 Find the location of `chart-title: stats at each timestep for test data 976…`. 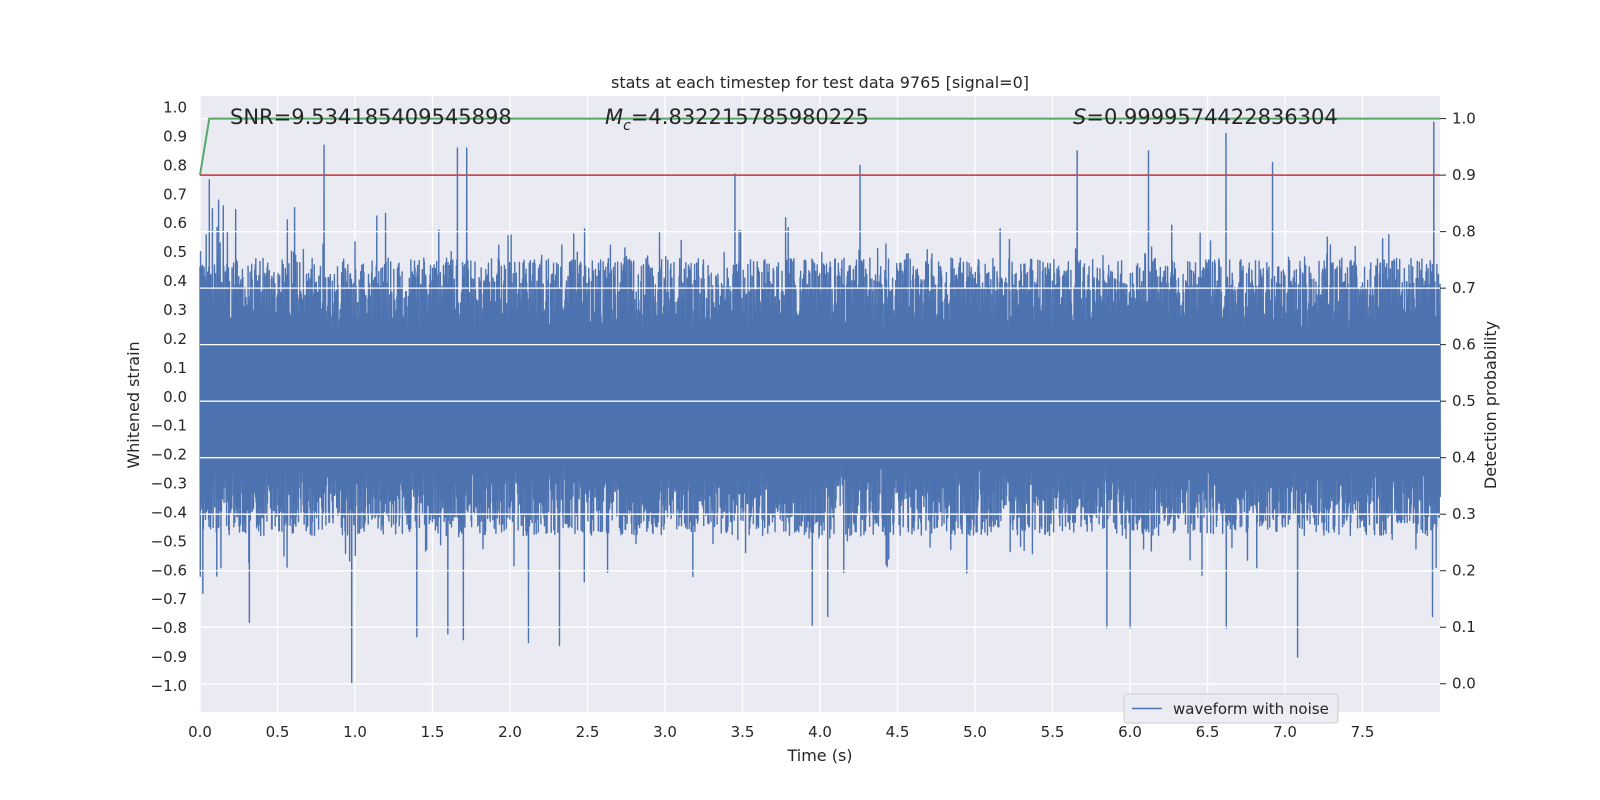

chart-title: stats at each timestep for test data 976… is located at coordinates (820, 82).